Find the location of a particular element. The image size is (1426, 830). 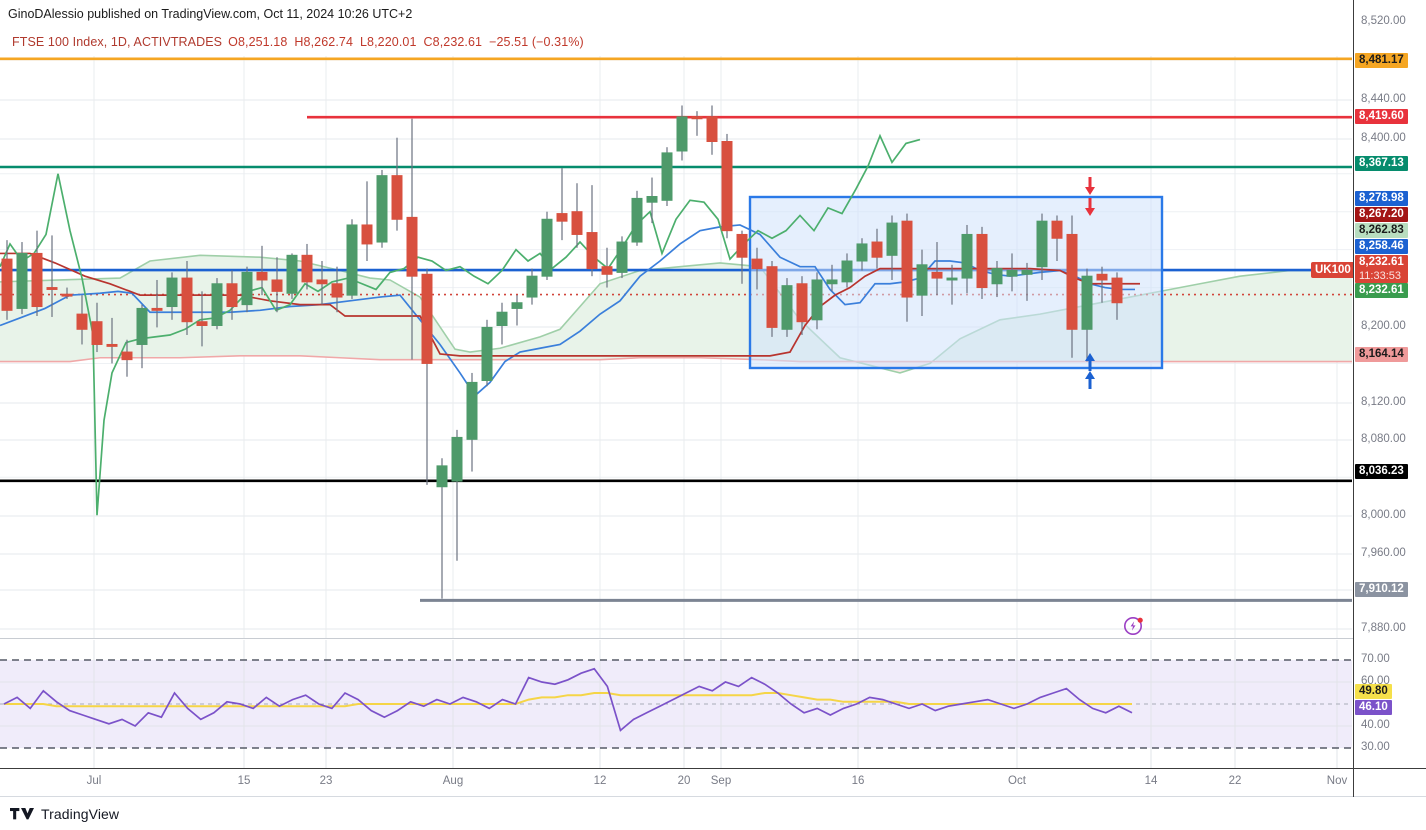

time-axis: Jul 15 23 Aug 12 20 Sep 16 Oct 14 22 Nov is located at coordinates (713, 783).